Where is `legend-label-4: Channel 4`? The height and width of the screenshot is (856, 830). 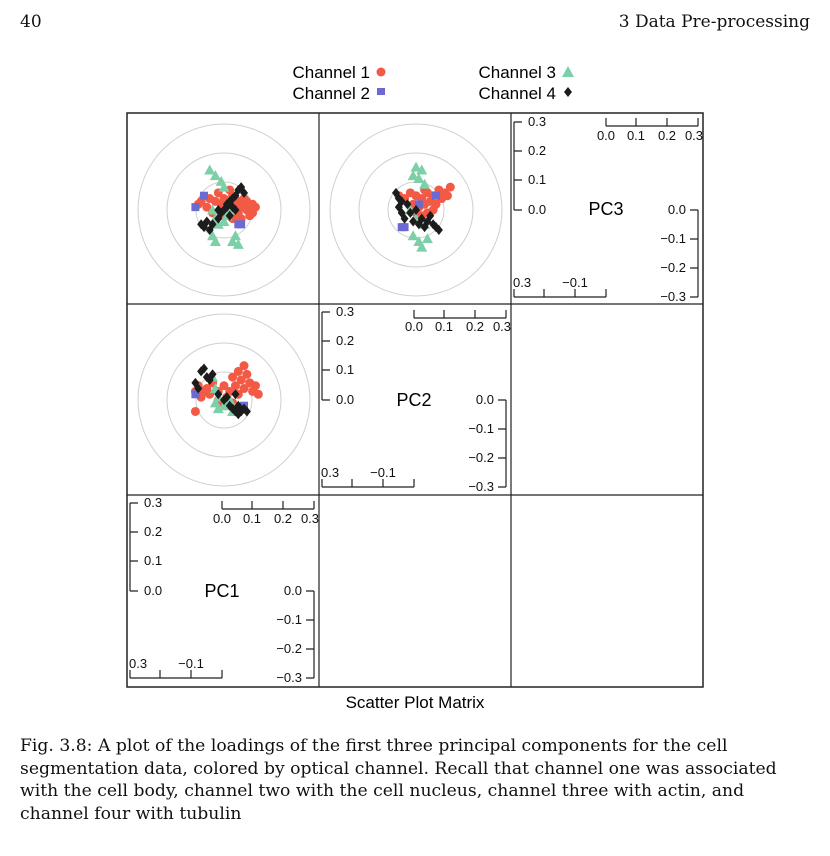 legend-label-4: Channel 4 is located at coordinates (517, 93).